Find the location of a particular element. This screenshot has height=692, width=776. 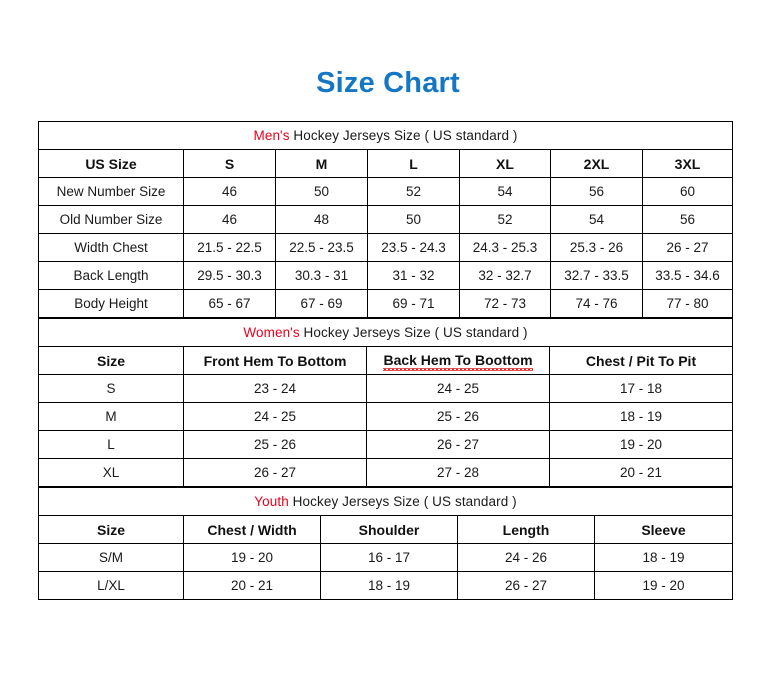

mens-header-cell: XL is located at coordinates (505, 163).